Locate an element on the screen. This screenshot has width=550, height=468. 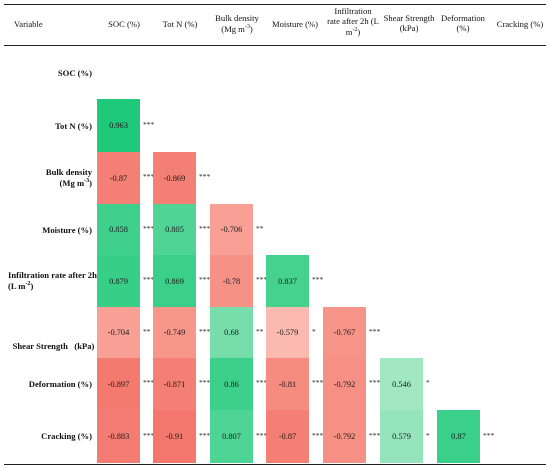
heatmap-cell-value: -0.81 is located at coordinates (287, 384).